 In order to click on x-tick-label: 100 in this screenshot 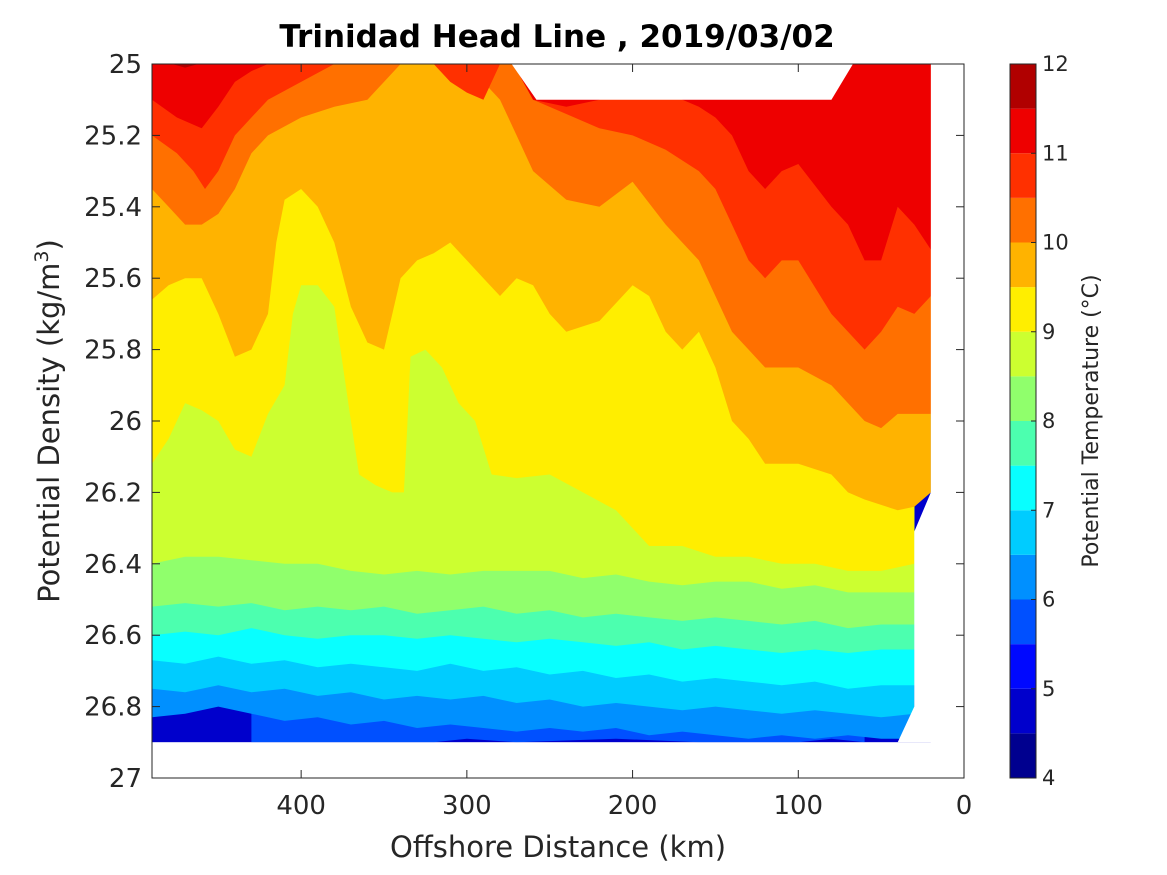, I will do `click(798, 806)`.